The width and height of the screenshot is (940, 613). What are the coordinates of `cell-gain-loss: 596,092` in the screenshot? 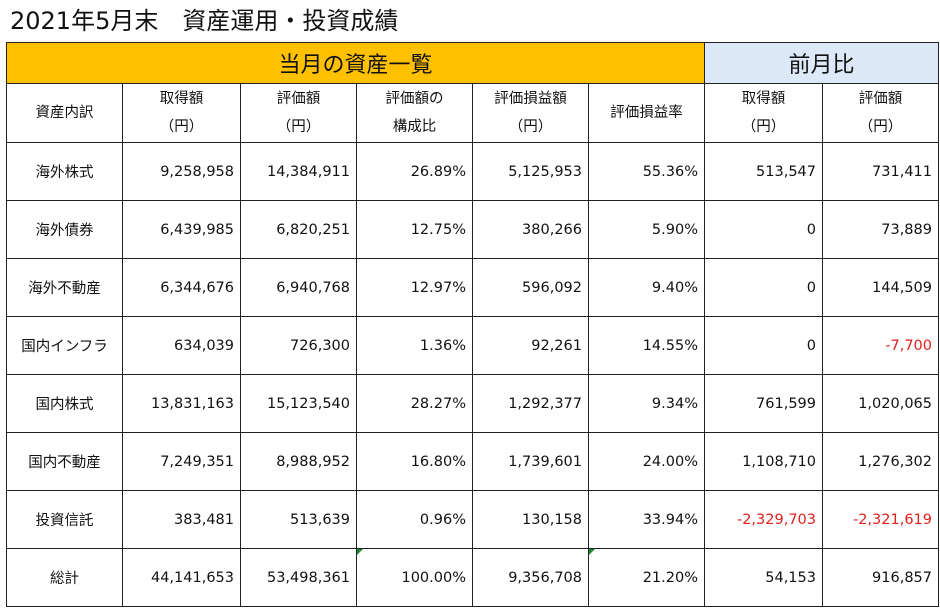 It's located at (530, 287).